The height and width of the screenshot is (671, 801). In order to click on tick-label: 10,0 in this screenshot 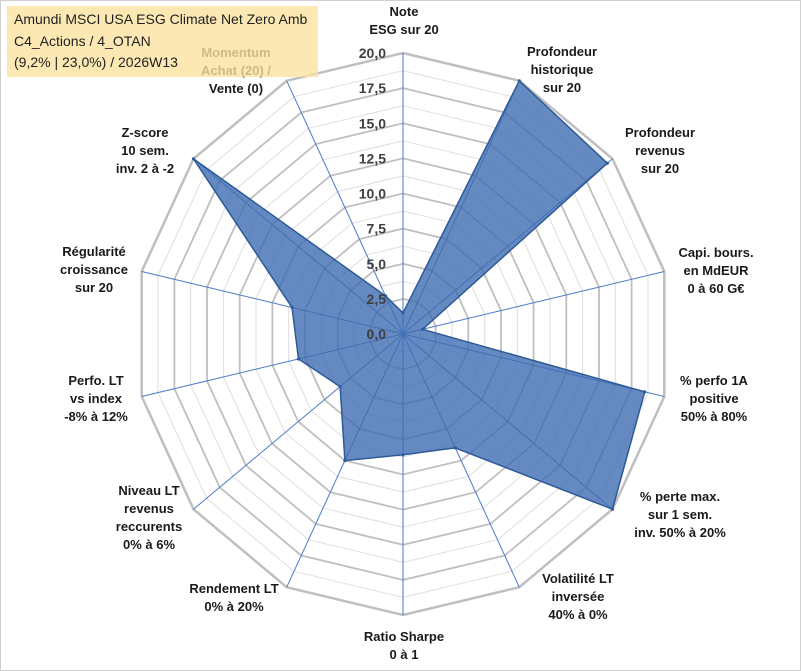, I will do `click(372, 194)`.